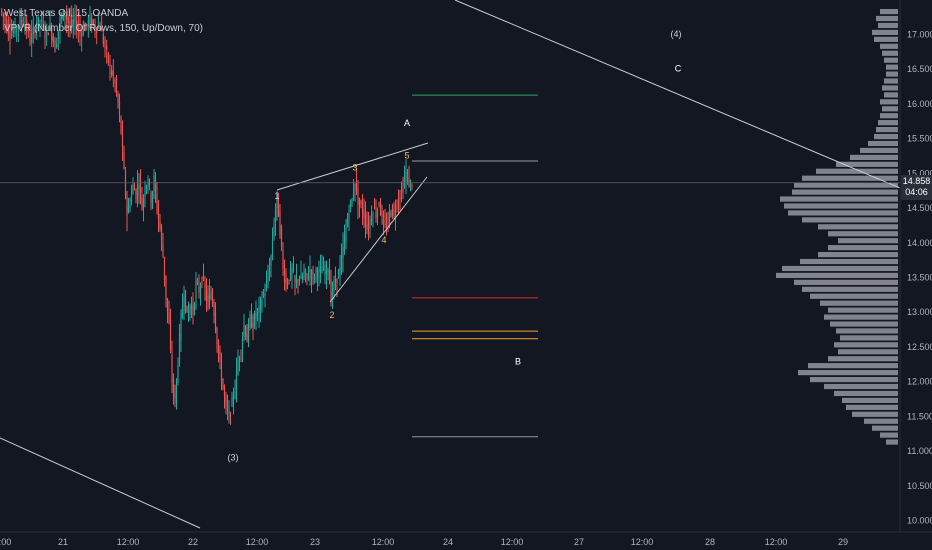 The image size is (932, 550). I want to click on price-tick-label: 12.500, so click(919, 347).